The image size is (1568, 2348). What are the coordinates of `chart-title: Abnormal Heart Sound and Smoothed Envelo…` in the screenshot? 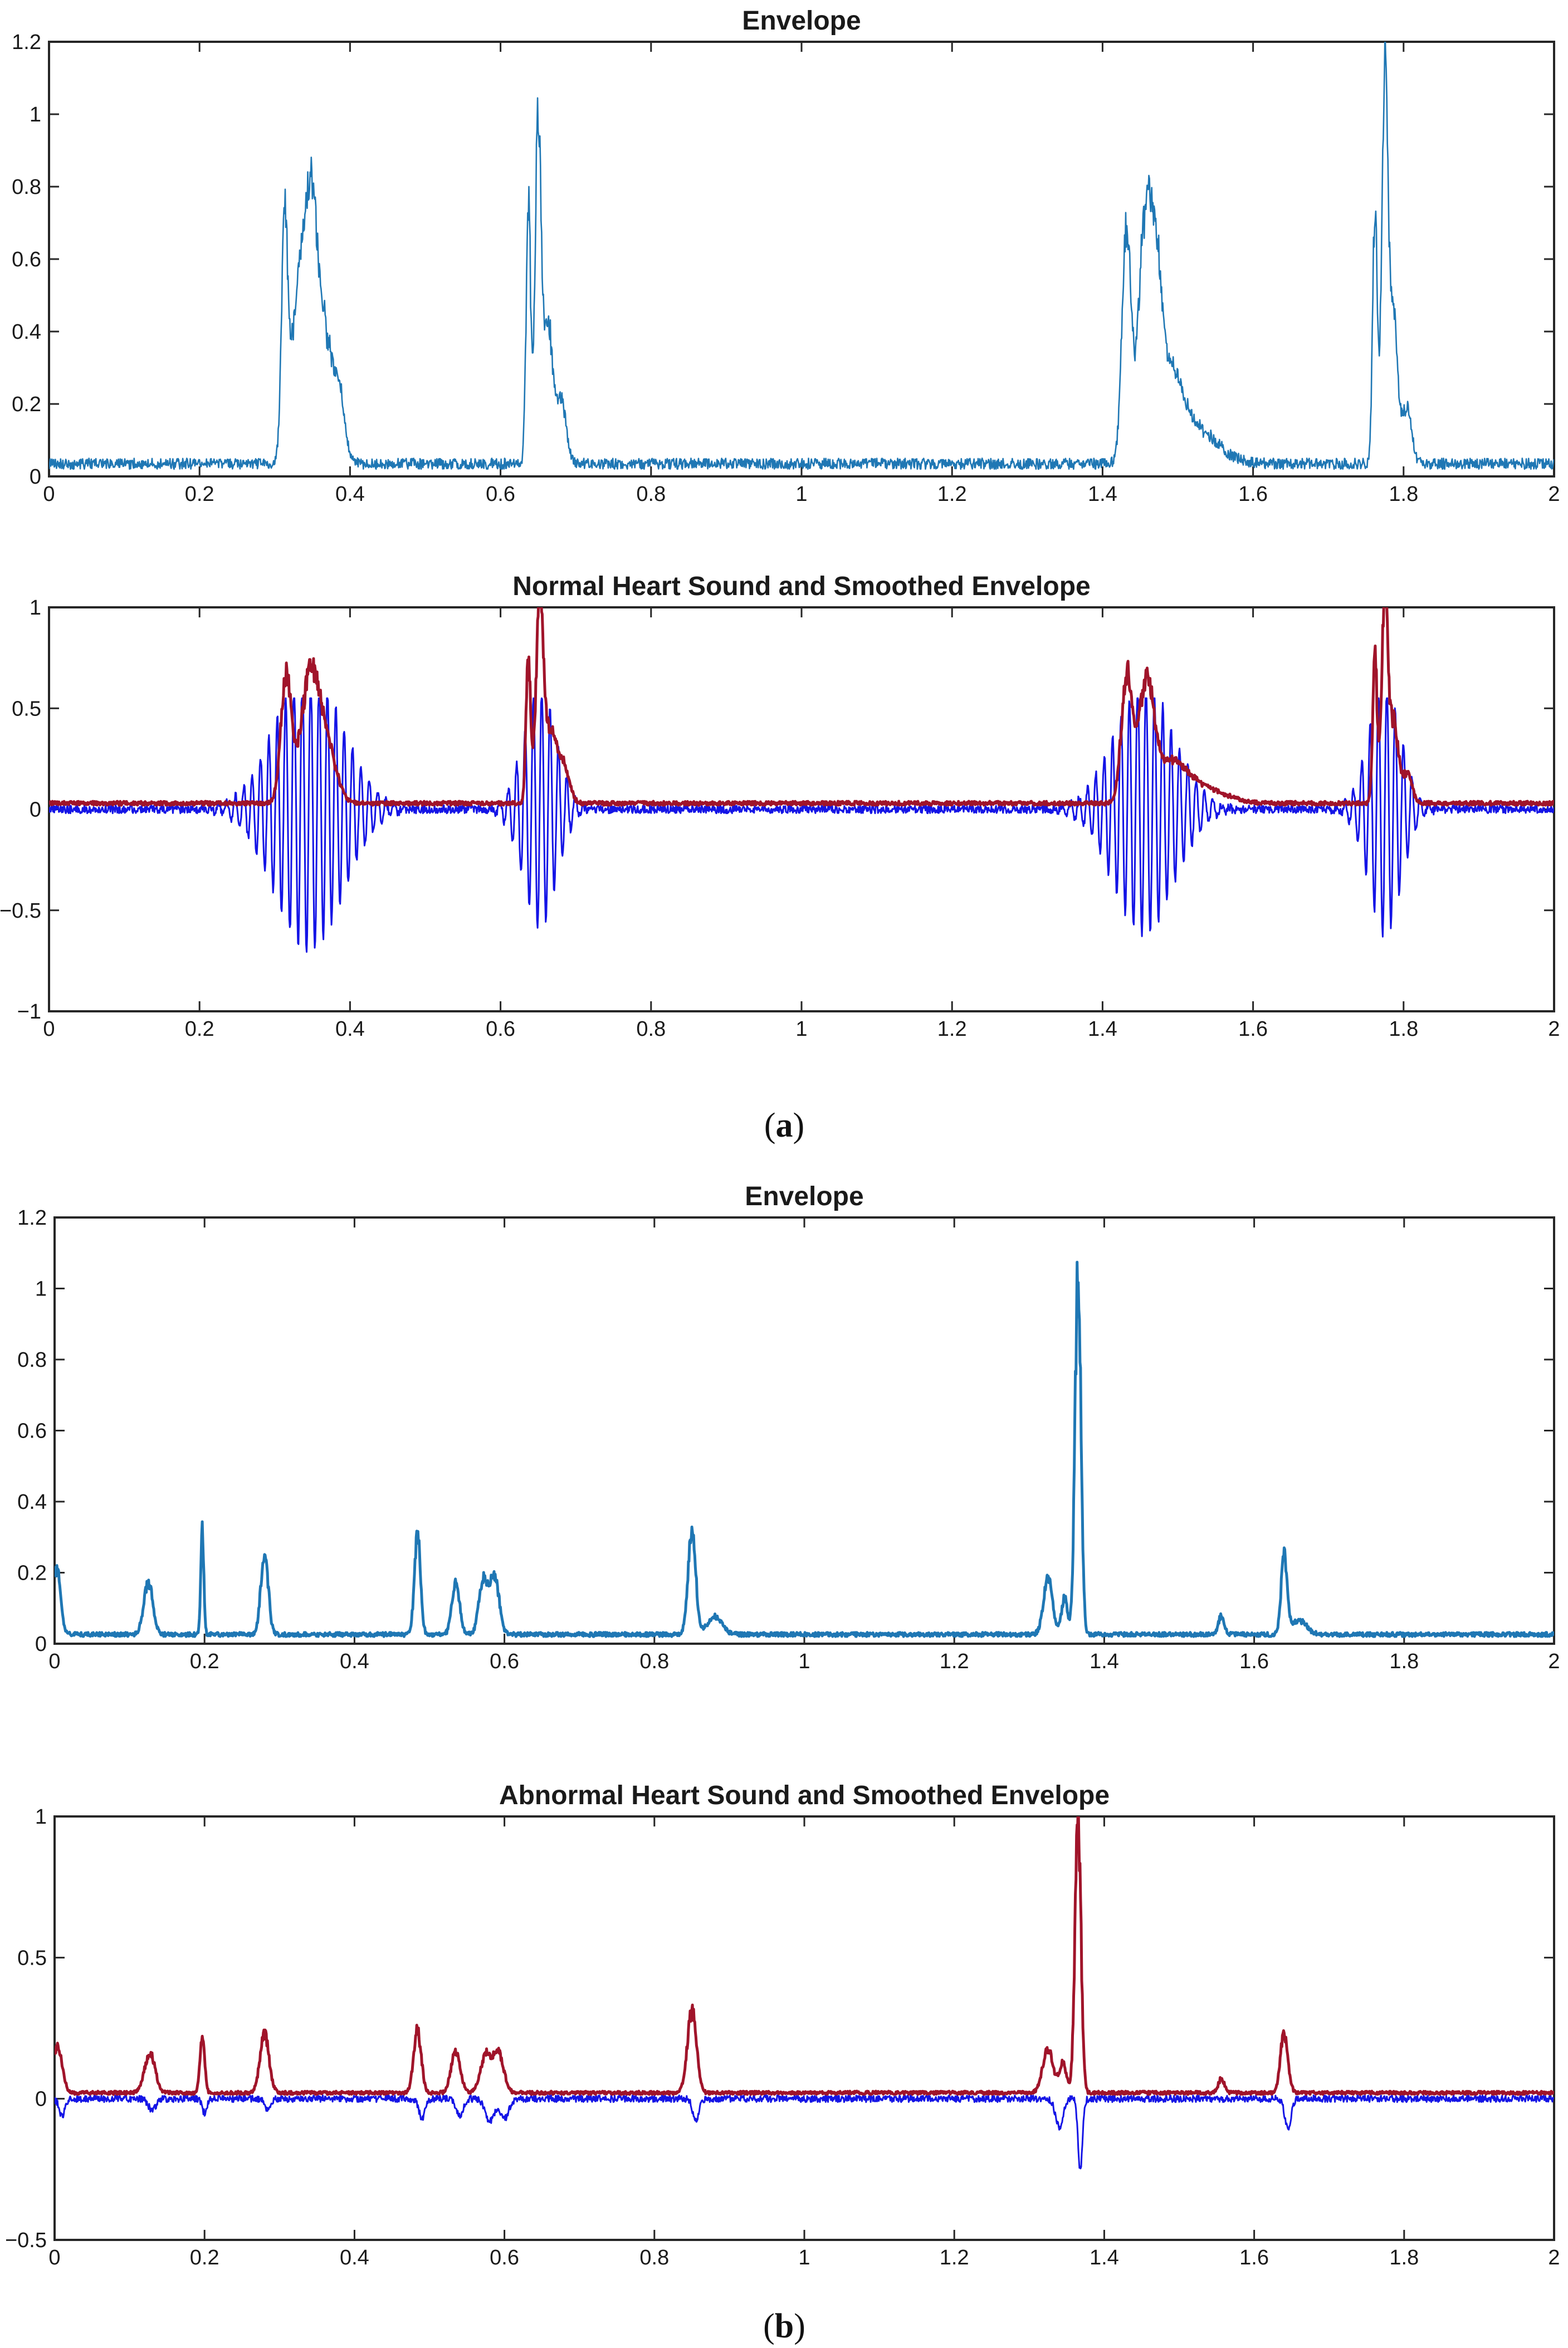 It's located at (804, 1795).